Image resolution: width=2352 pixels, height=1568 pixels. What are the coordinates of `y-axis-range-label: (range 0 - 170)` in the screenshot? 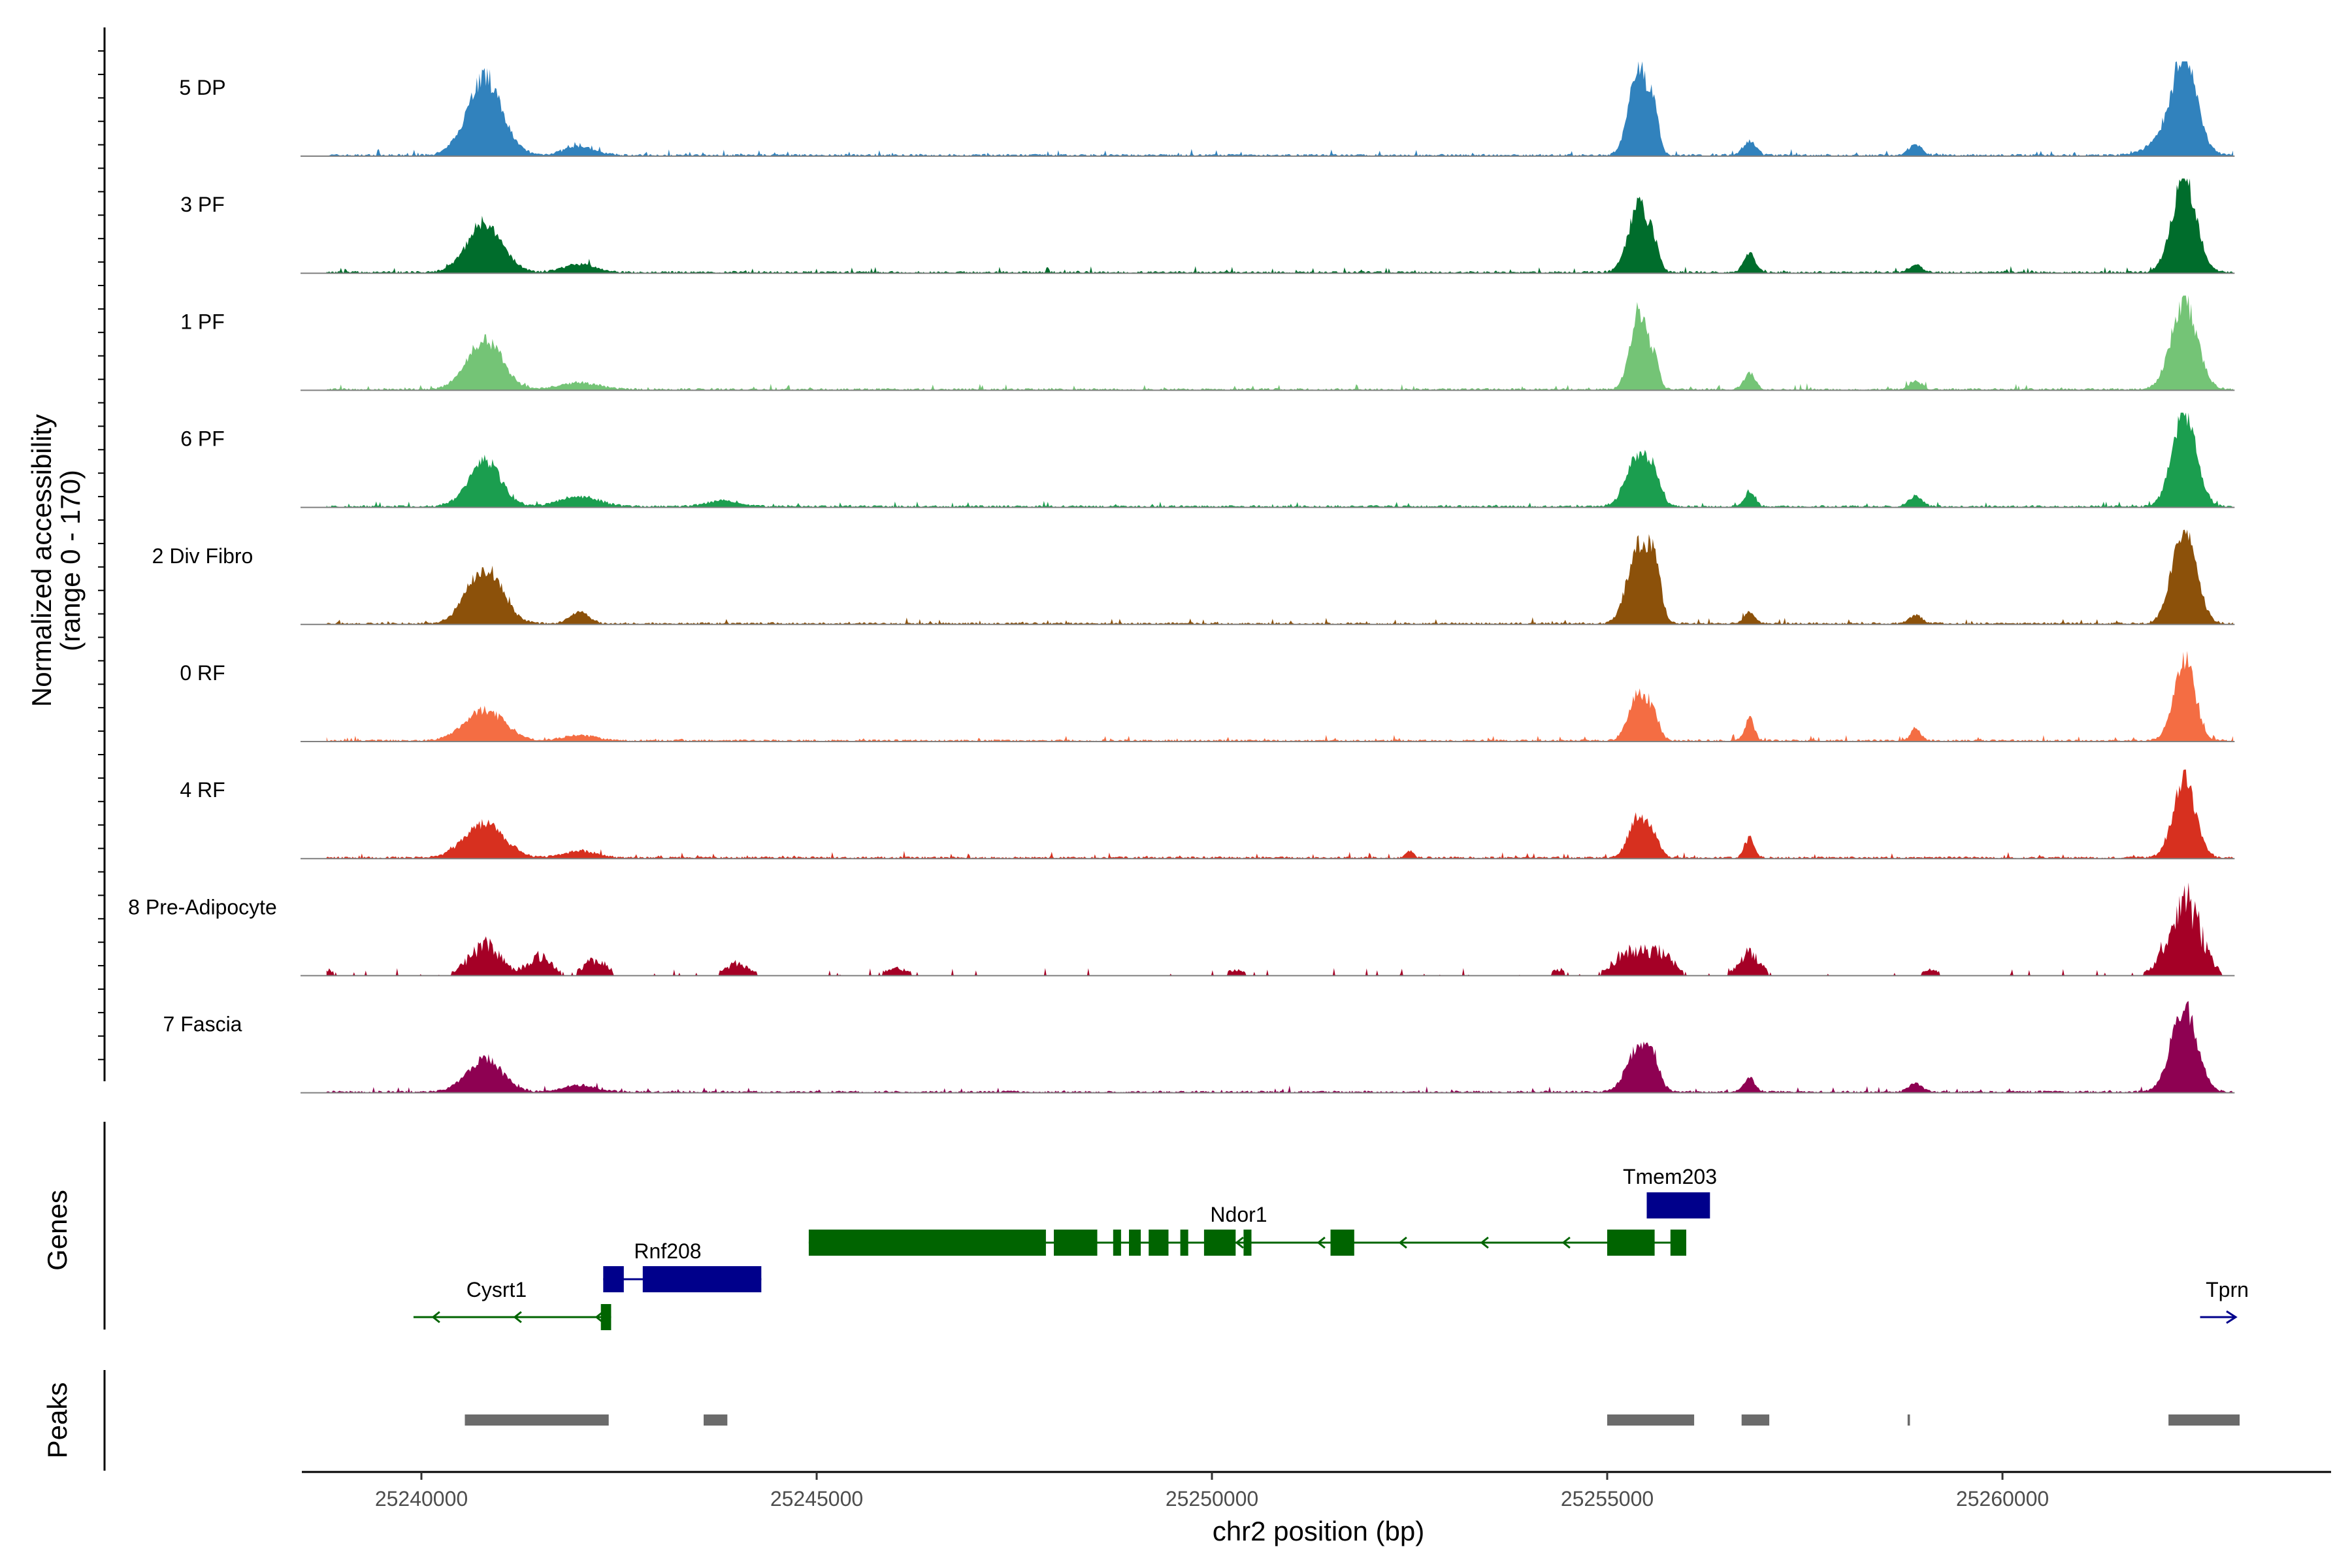 It's located at (70, 560).